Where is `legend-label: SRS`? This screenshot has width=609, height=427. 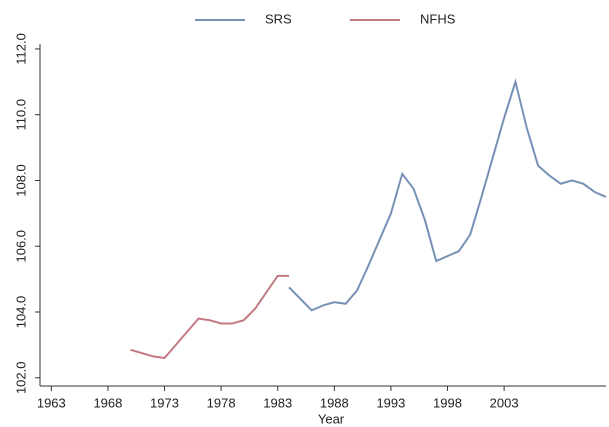
legend-label: SRS is located at coordinates (278, 18).